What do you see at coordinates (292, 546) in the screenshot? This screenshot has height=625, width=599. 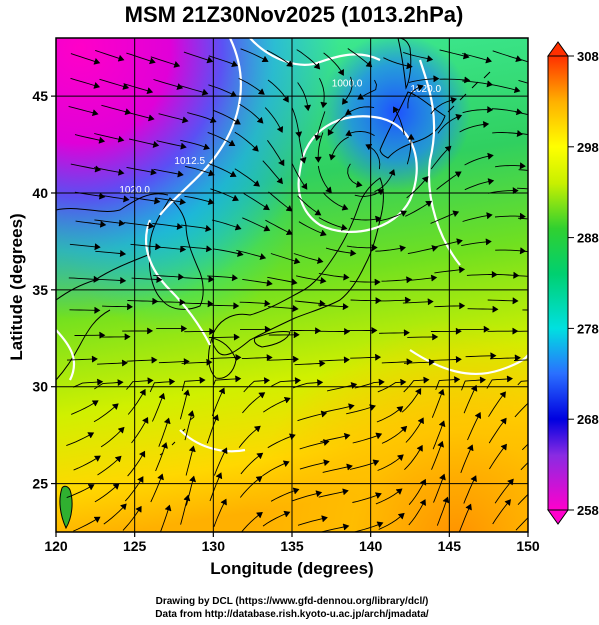 I see `x-tick-label: 135` at bounding box center [292, 546].